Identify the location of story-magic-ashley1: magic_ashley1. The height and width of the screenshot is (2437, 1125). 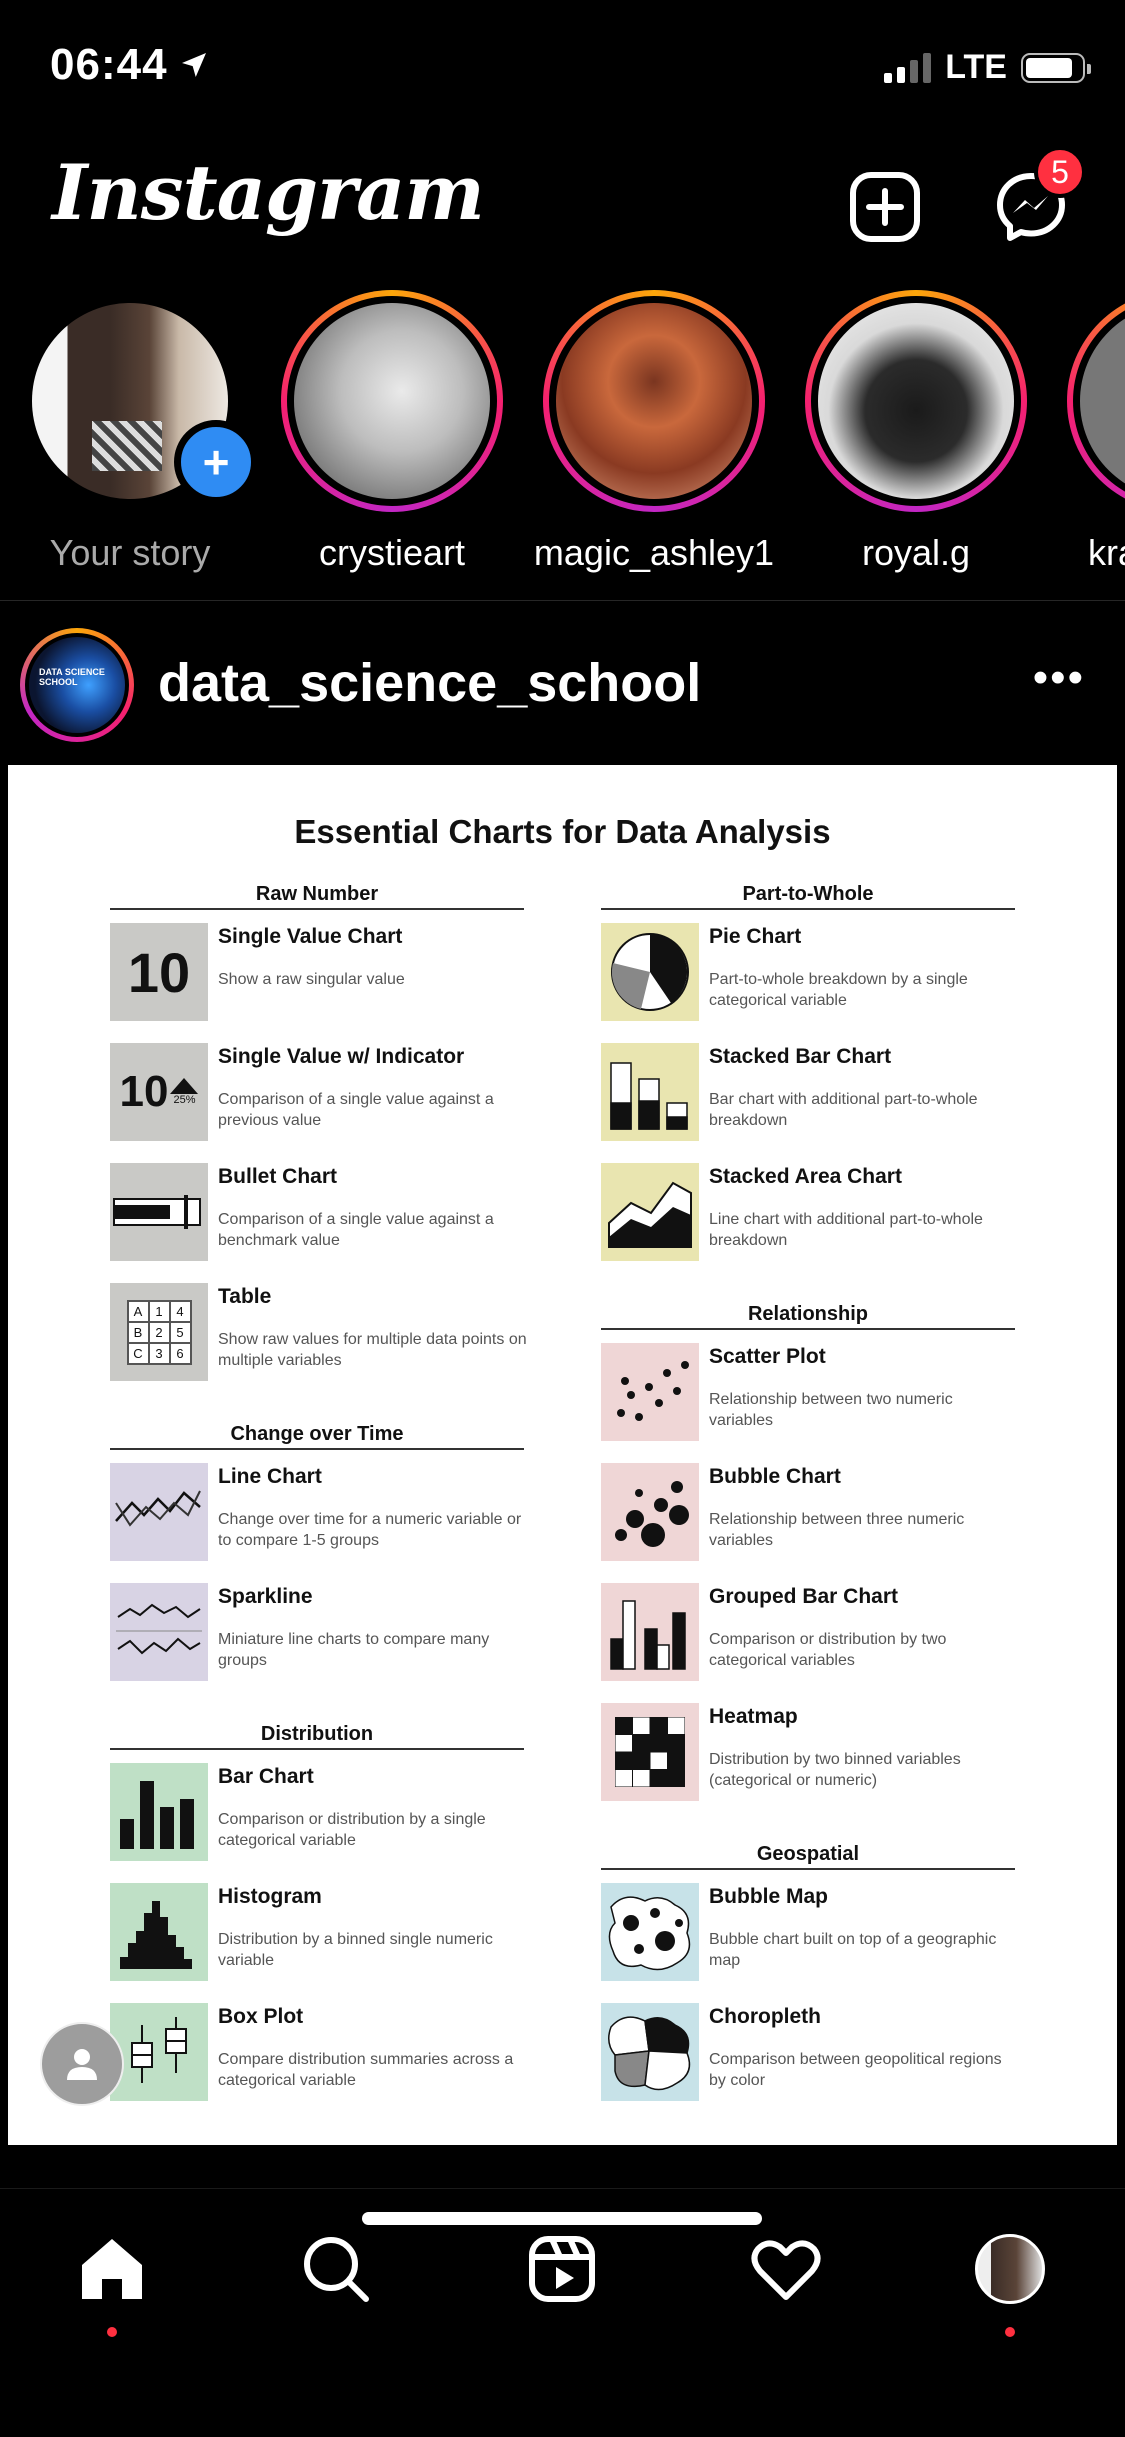
(654, 432).